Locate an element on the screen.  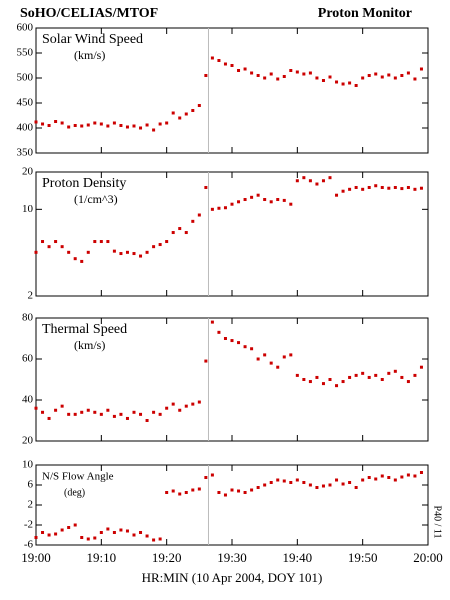
y-tick-label: 10 is located at coordinates (28, 465).